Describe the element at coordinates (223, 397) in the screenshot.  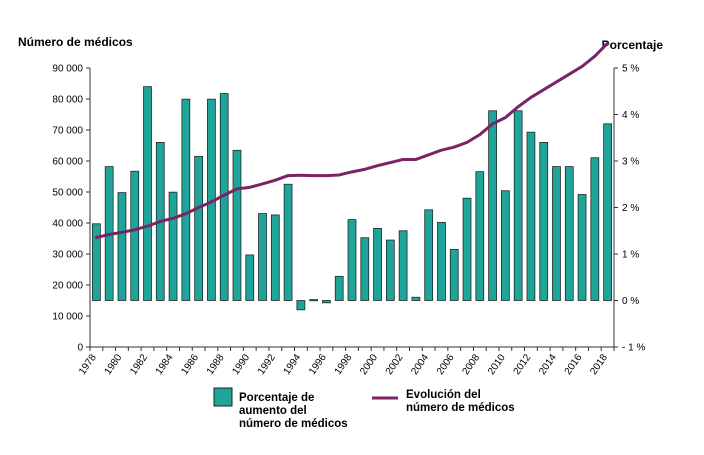
I see `legend-bar-swatch` at that location.